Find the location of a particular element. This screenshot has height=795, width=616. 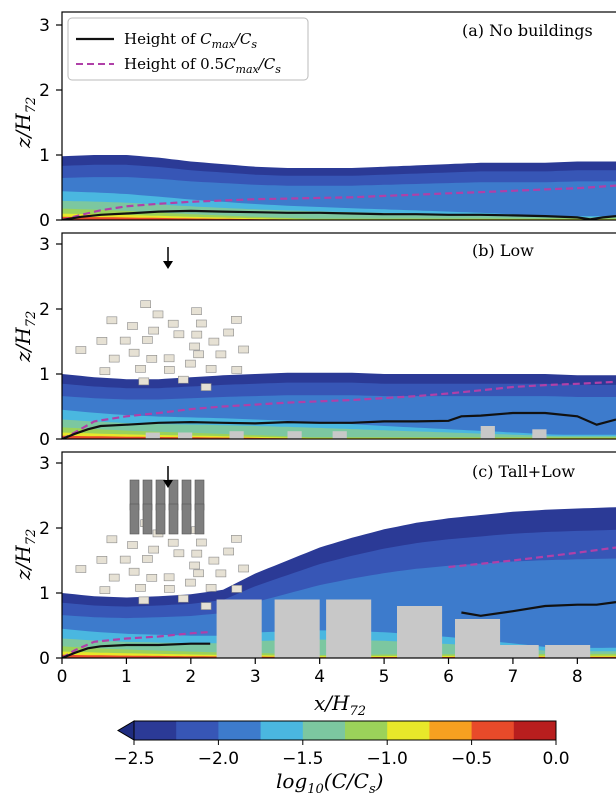

colorbar-label: log10(C/Cs) is located at coordinates (329, 782).